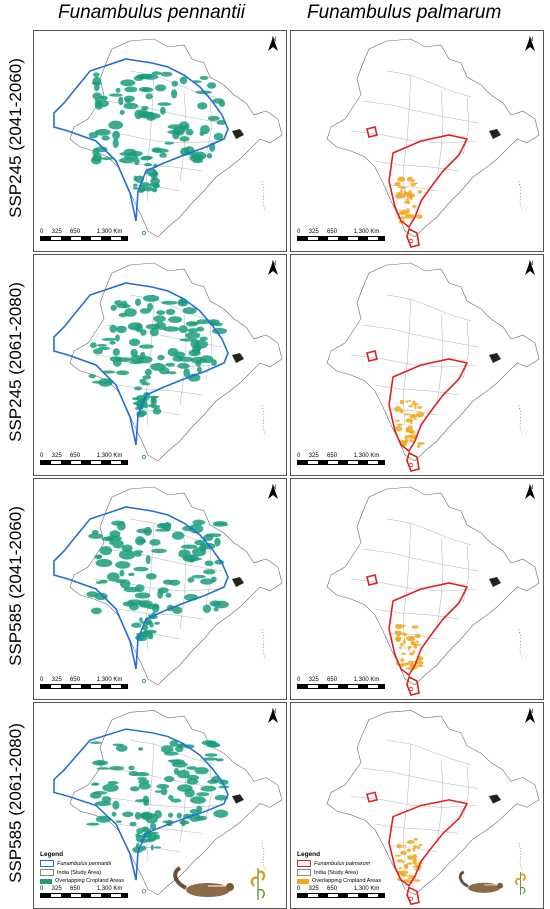  What do you see at coordinates (16, 586) in the screenshot?
I see `row-label-3: SSP585 (2041-2060)` at bounding box center [16, 586].